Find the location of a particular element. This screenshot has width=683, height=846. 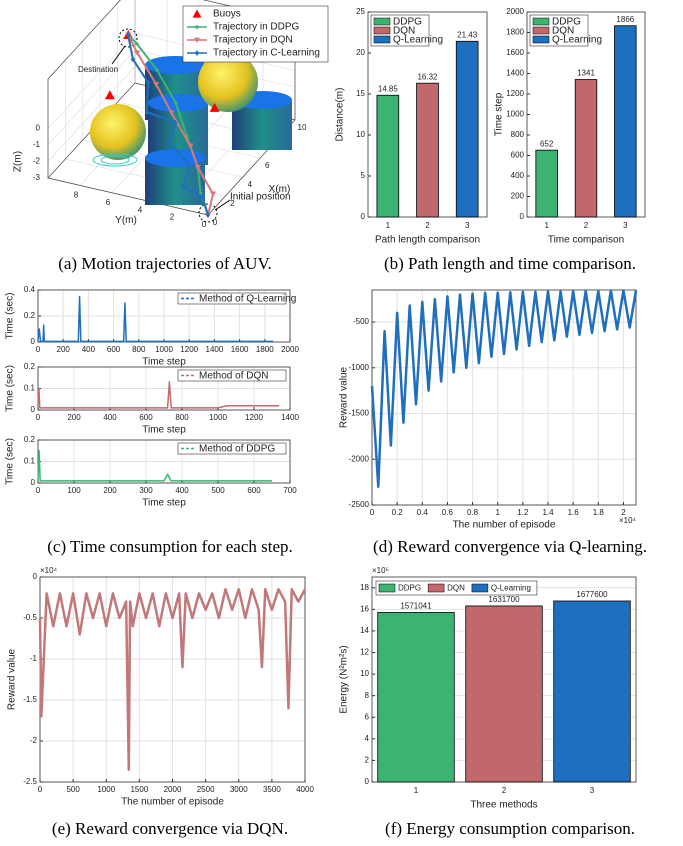

y-tick-label: -1.5 is located at coordinates (30, 699).